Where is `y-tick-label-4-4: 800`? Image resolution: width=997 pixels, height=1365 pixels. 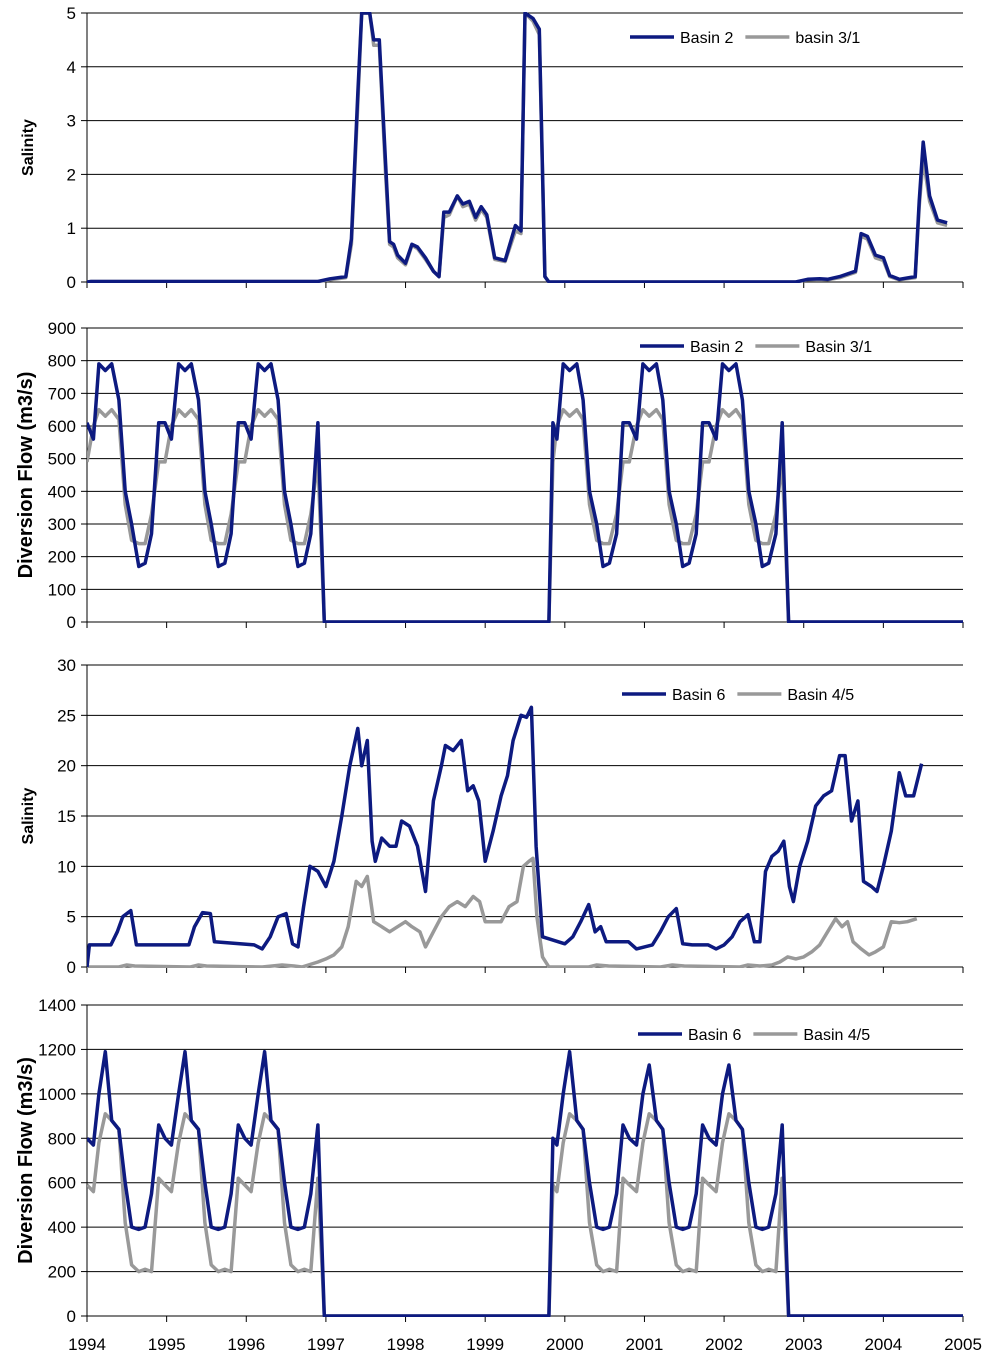
y-tick-label-4-4: 800 is located at coordinates (62, 1138).